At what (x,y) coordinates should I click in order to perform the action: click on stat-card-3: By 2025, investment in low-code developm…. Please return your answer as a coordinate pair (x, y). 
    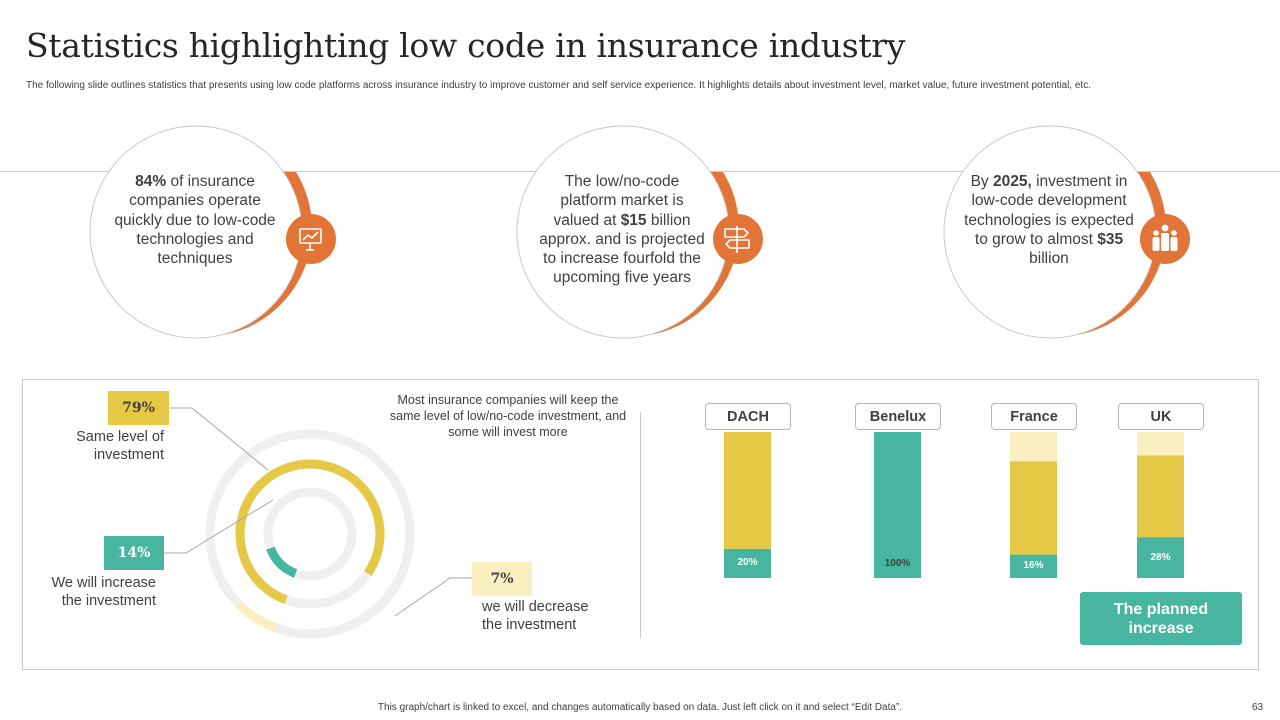
    Looking at the image, I should click on (1072, 232).